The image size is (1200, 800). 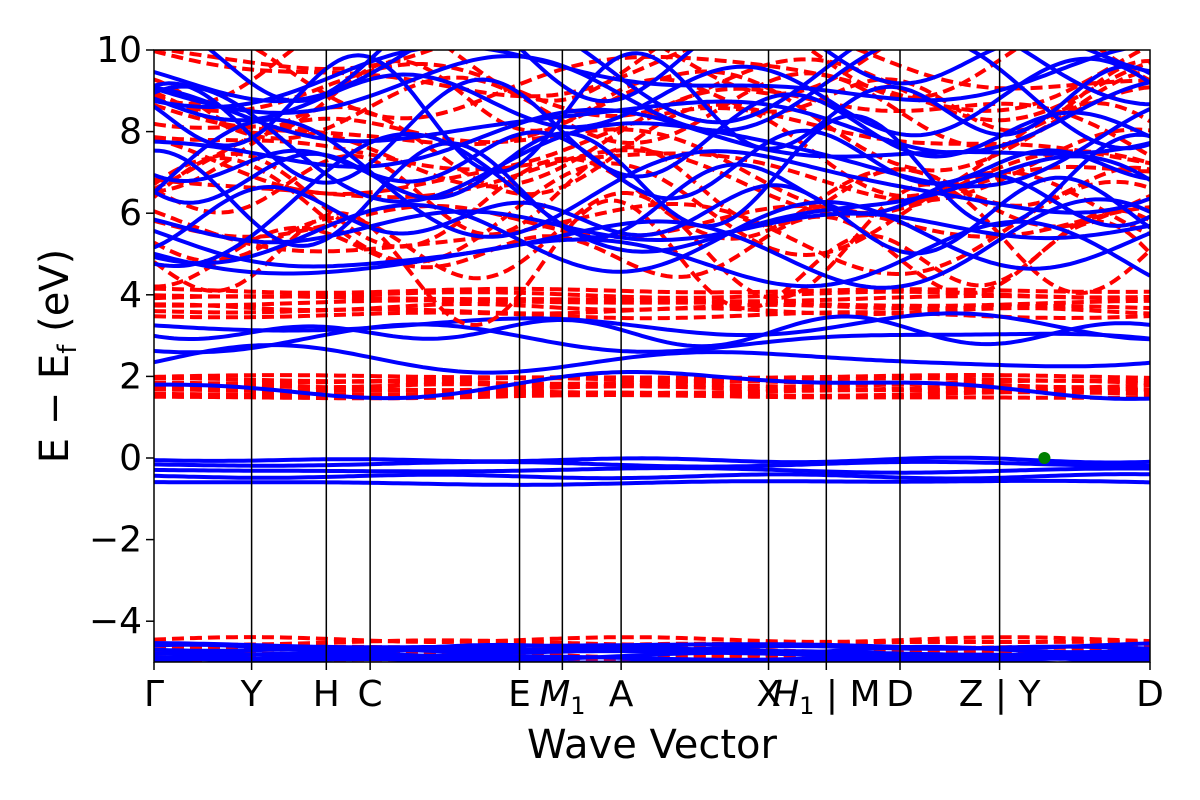 I want to click on y-tick-label: 2, so click(x=130, y=376).